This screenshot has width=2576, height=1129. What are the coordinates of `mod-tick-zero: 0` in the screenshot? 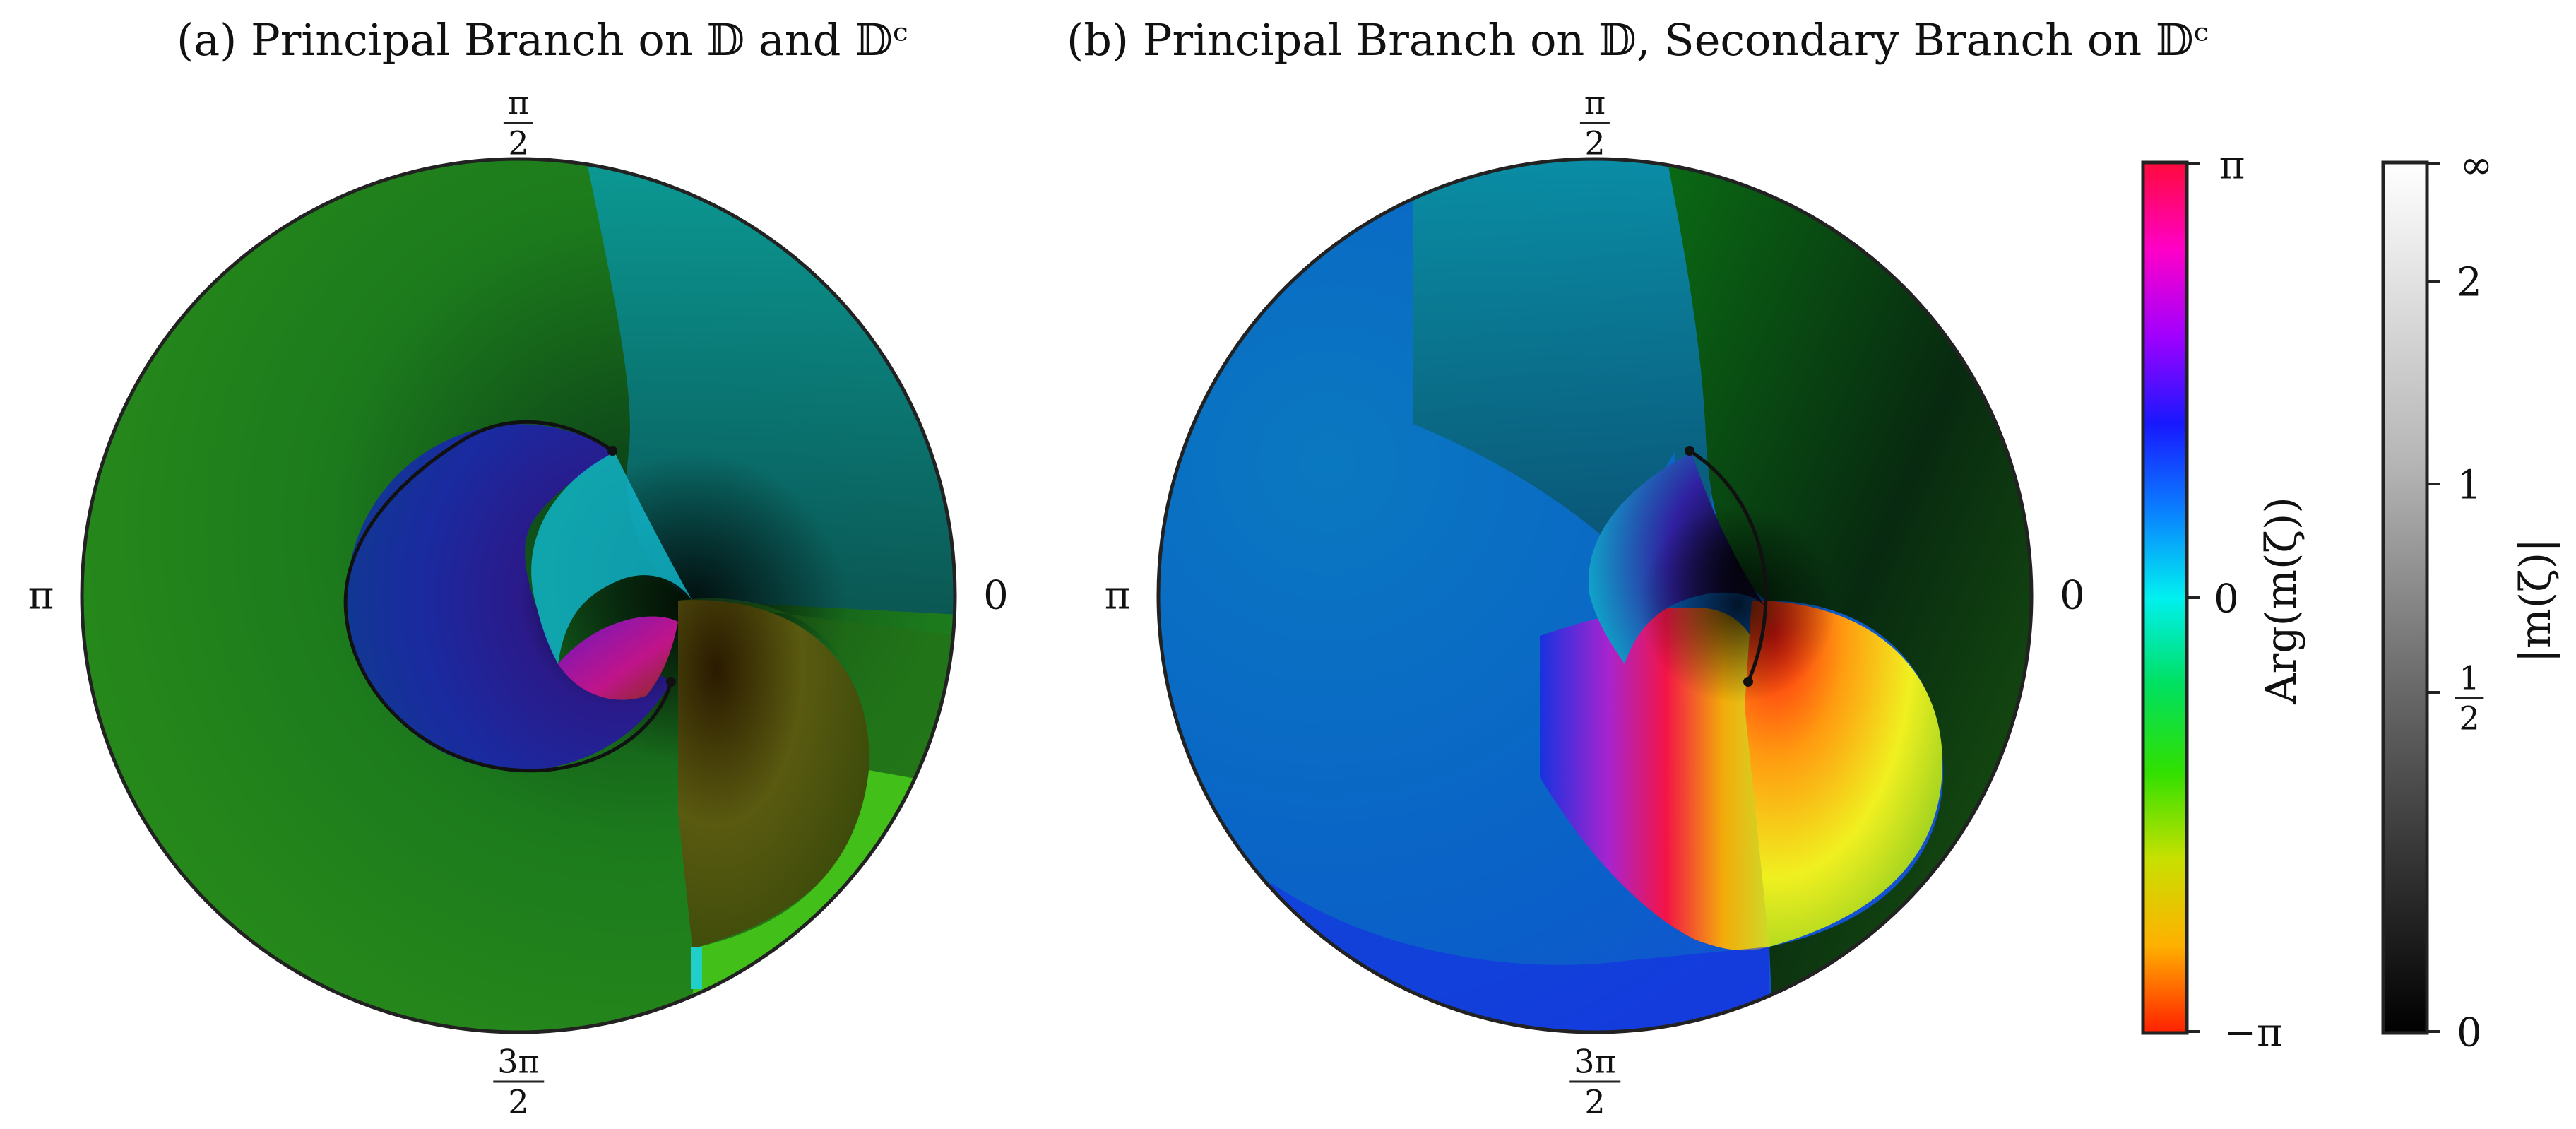 It's located at (2469, 1033).